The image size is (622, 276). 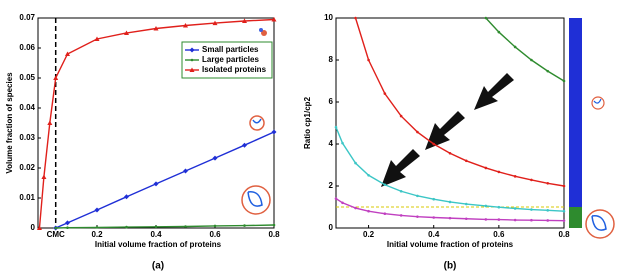 I want to click on caption: (b), so click(x=450, y=266).